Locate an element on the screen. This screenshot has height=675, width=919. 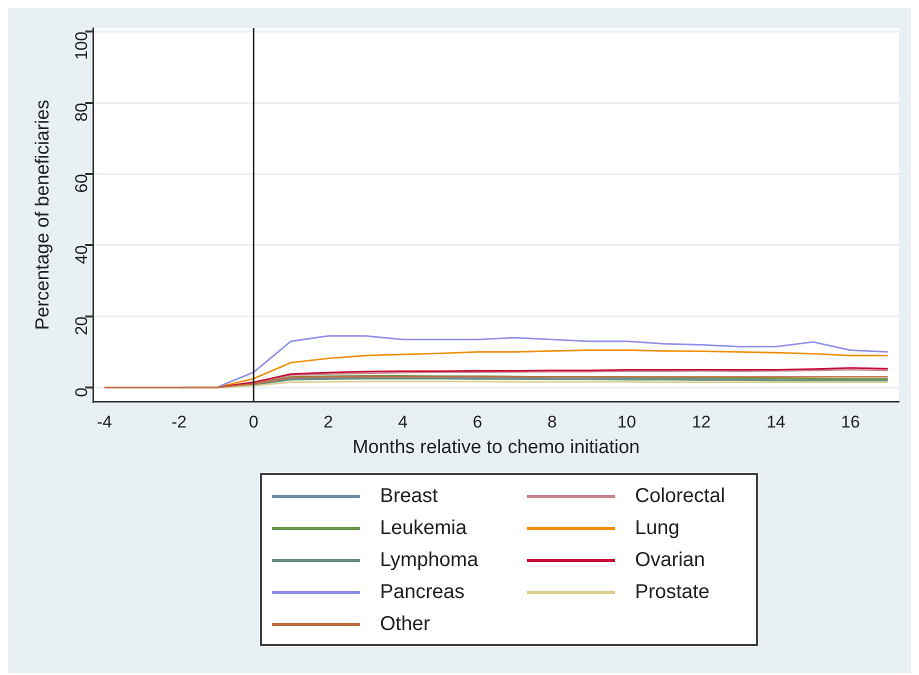
x-tick-label: 10 is located at coordinates (626, 422).